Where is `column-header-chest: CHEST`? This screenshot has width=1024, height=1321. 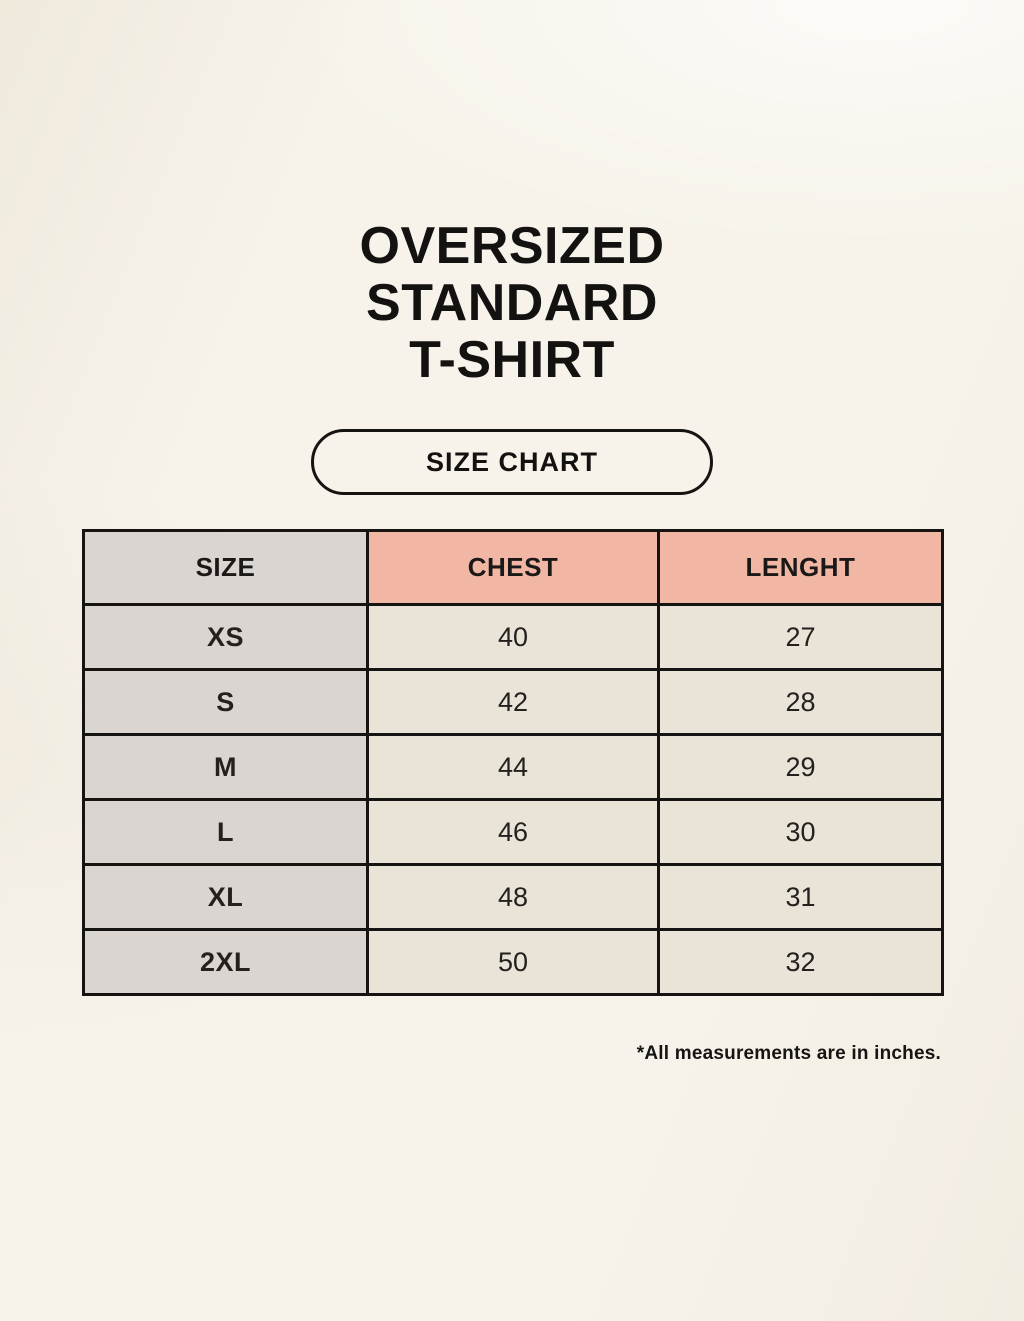
column-header-chest: CHEST is located at coordinates (513, 567).